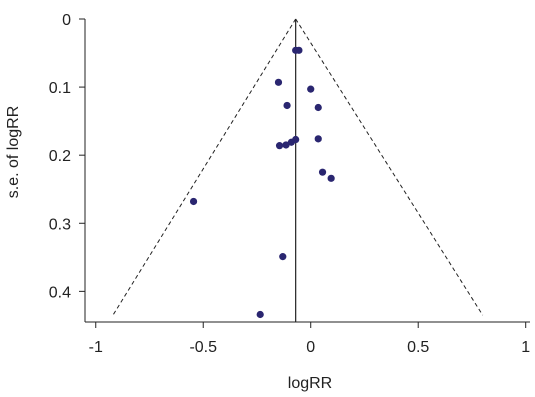  What do you see at coordinates (13, 152) in the screenshot?
I see `y-axis-title: s.e. of logRR` at bounding box center [13, 152].